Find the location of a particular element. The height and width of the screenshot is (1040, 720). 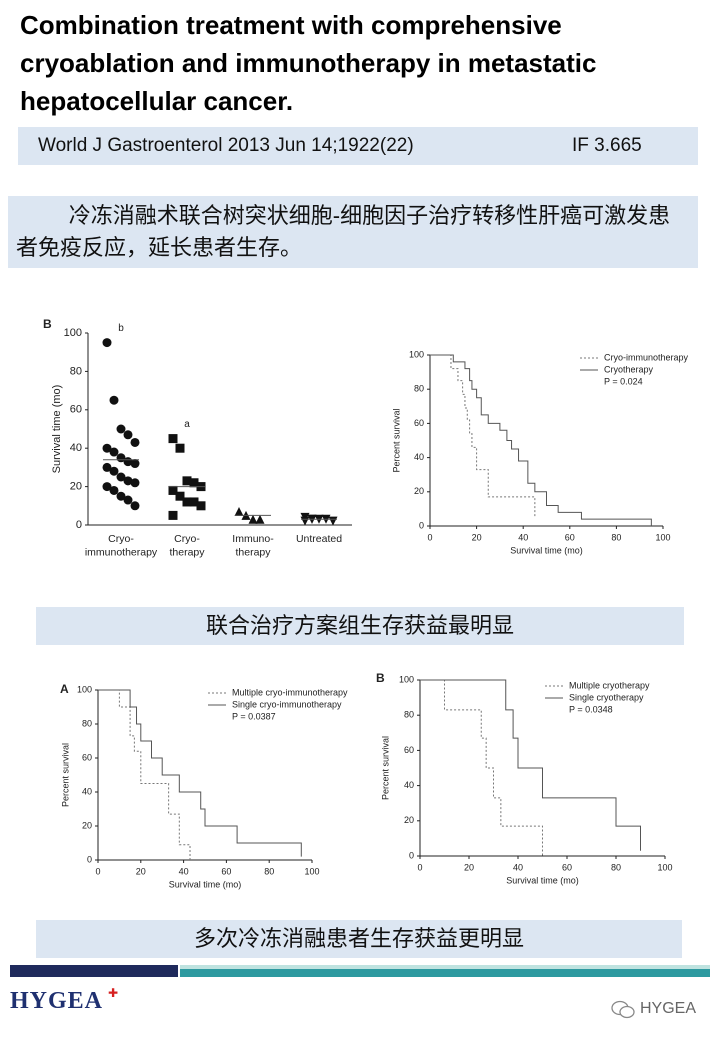

annotation: P = 0.0348 is located at coordinates (591, 709).